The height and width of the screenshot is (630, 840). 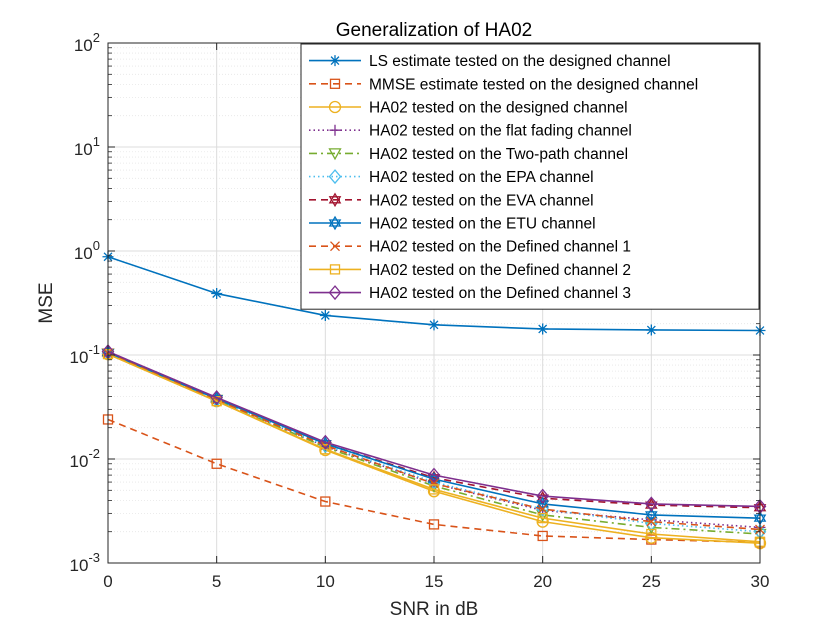 I want to click on legend-label: HA02 tested on the EVA channel, so click(x=481, y=200).